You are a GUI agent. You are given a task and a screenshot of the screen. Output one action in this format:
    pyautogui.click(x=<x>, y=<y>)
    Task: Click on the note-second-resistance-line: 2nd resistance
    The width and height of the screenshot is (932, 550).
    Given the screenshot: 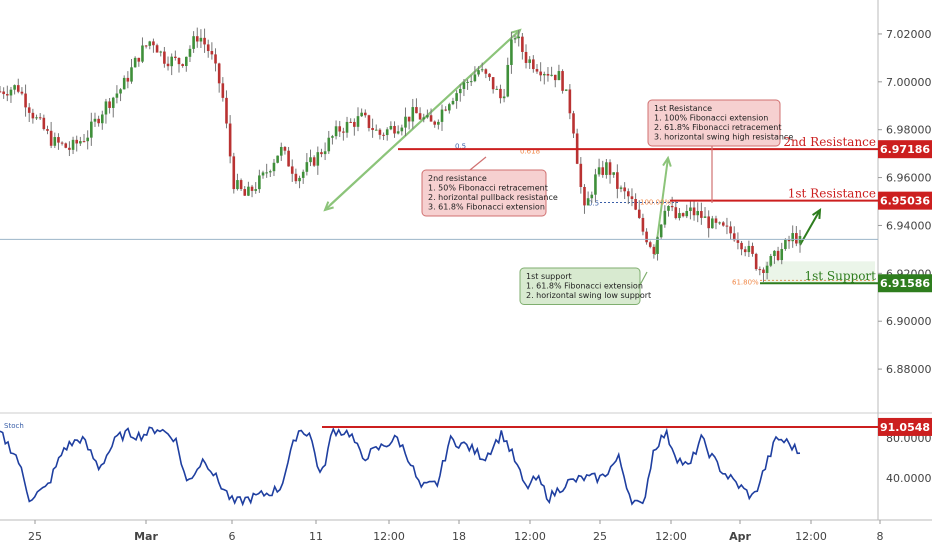 What is the action you would take?
    pyautogui.click(x=457, y=178)
    